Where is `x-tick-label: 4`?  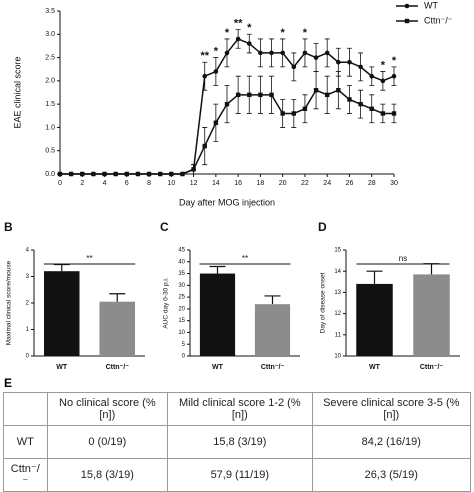
x-tick-label: 4 is located at coordinates (105, 183).